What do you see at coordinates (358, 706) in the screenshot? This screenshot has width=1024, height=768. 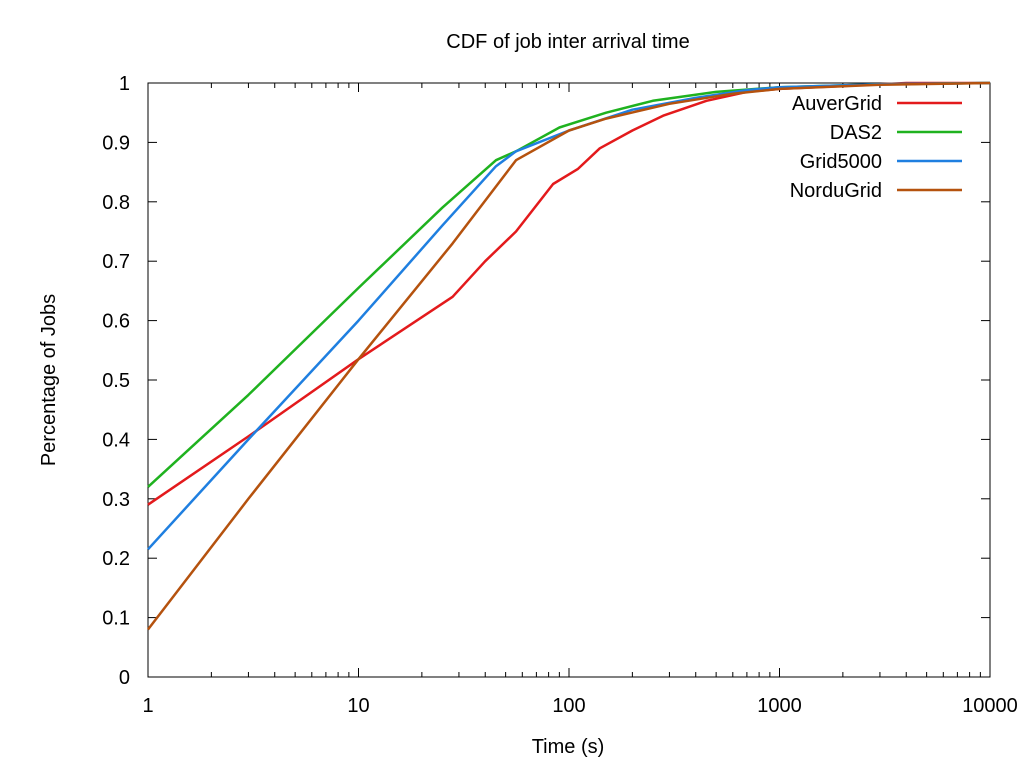 I see `x-tick-label: 10` at bounding box center [358, 706].